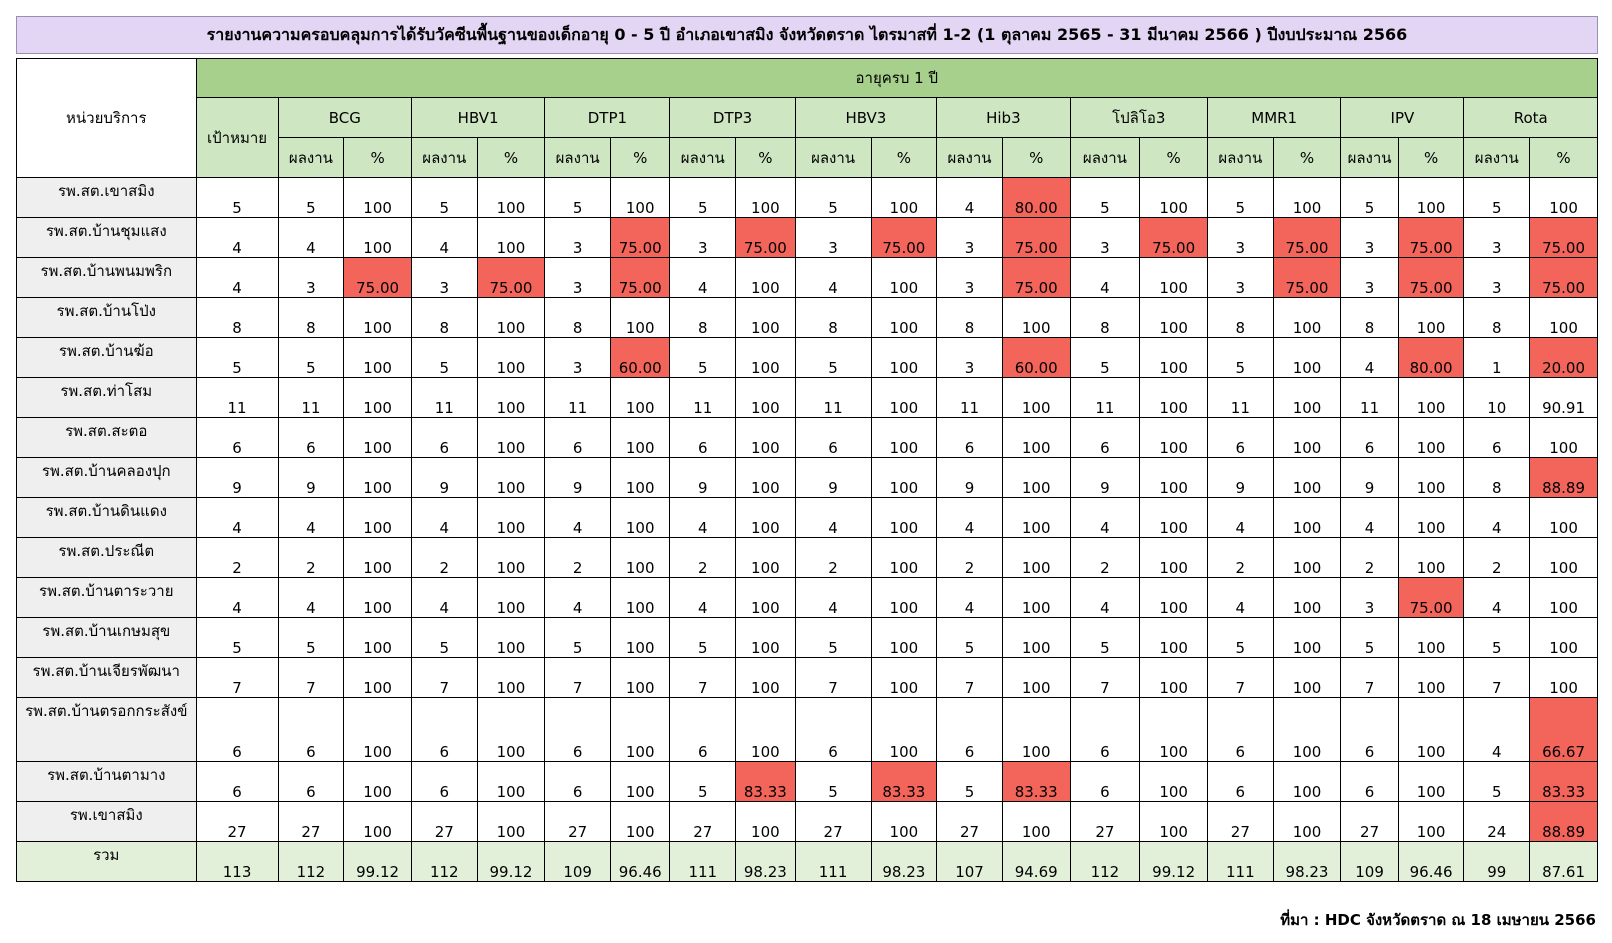  Describe the element at coordinates (1369, 861) in the screenshot. I see `result-value: 109` at that location.